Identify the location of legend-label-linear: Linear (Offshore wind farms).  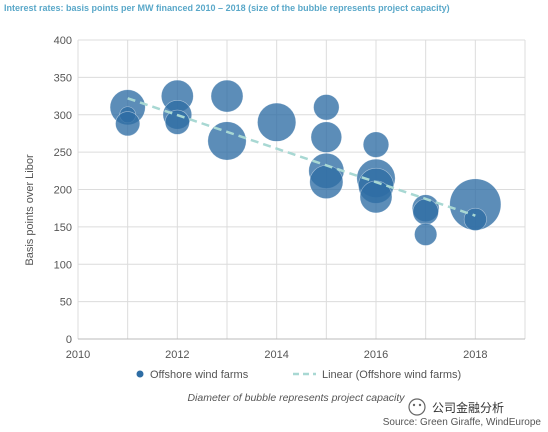
(391, 375).